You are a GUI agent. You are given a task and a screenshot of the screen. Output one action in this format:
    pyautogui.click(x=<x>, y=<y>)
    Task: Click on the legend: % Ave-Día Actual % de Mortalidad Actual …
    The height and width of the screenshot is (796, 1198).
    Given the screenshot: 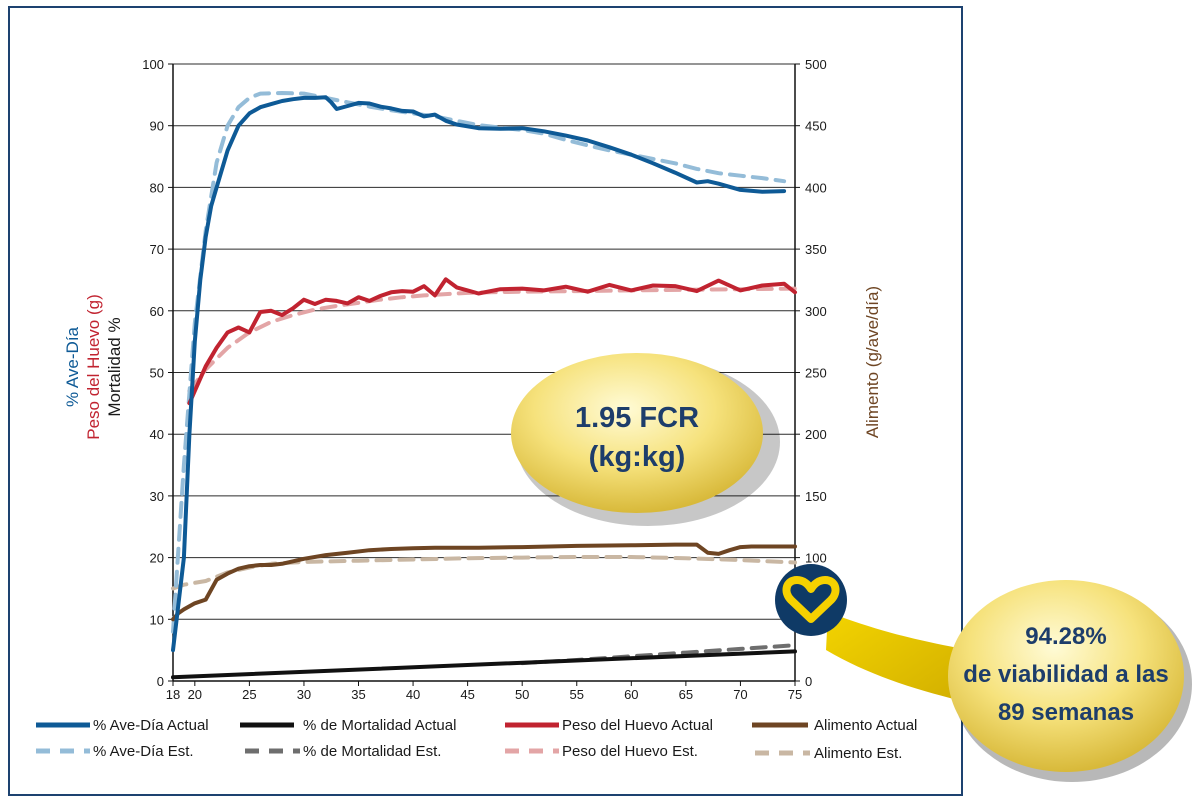 What is the action you would take?
    pyautogui.click(x=476, y=739)
    